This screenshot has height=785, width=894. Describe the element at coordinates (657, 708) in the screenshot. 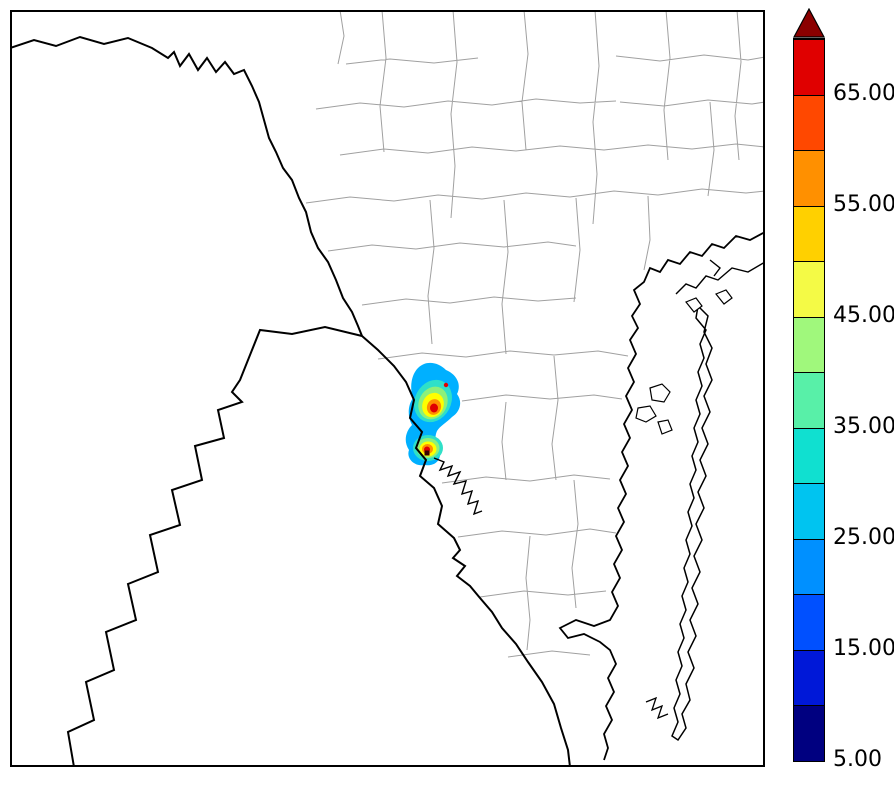

I see `island-bottom-squiggle` at that location.